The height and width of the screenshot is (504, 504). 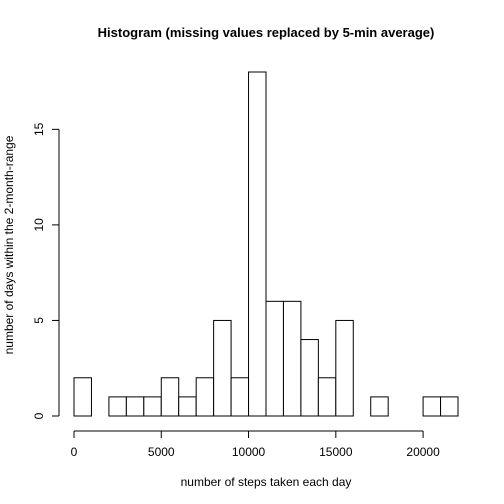 What do you see at coordinates (39, 225) in the screenshot?
I see `y-tick-label-2: 10` at bounding box center [39, 225].